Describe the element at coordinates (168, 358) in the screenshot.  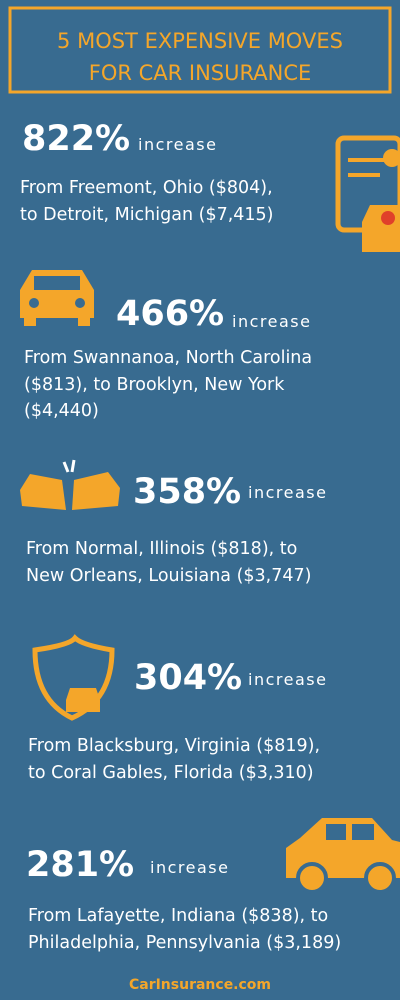
I see `description-line: From Swannanoa, North Carolina` at that location.